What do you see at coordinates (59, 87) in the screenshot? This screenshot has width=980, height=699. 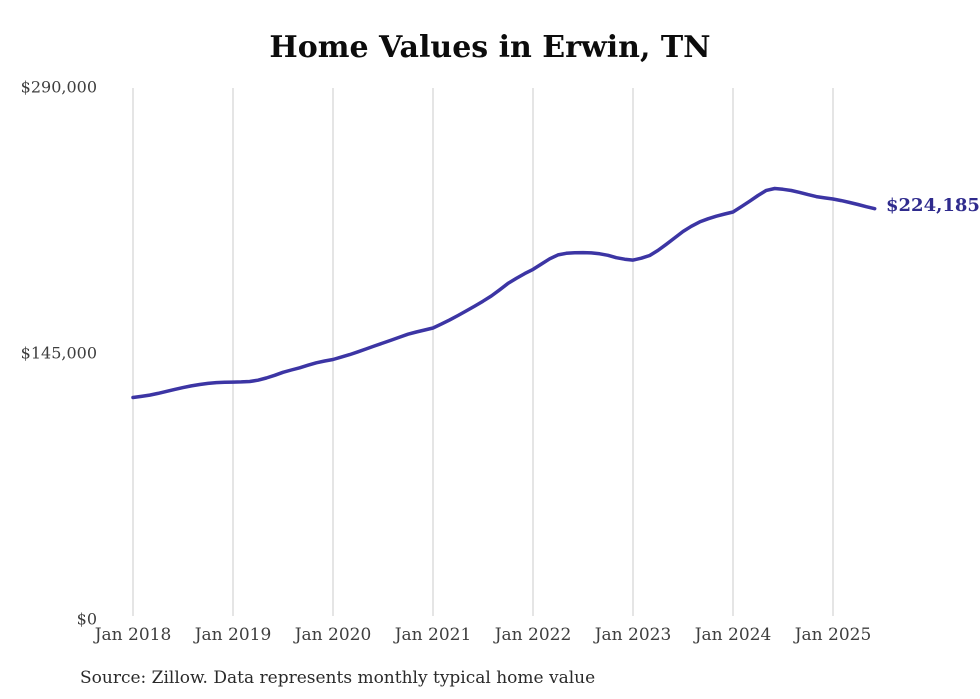 I see `y-tick-label: $290,000` at bounding box center [59, 87].